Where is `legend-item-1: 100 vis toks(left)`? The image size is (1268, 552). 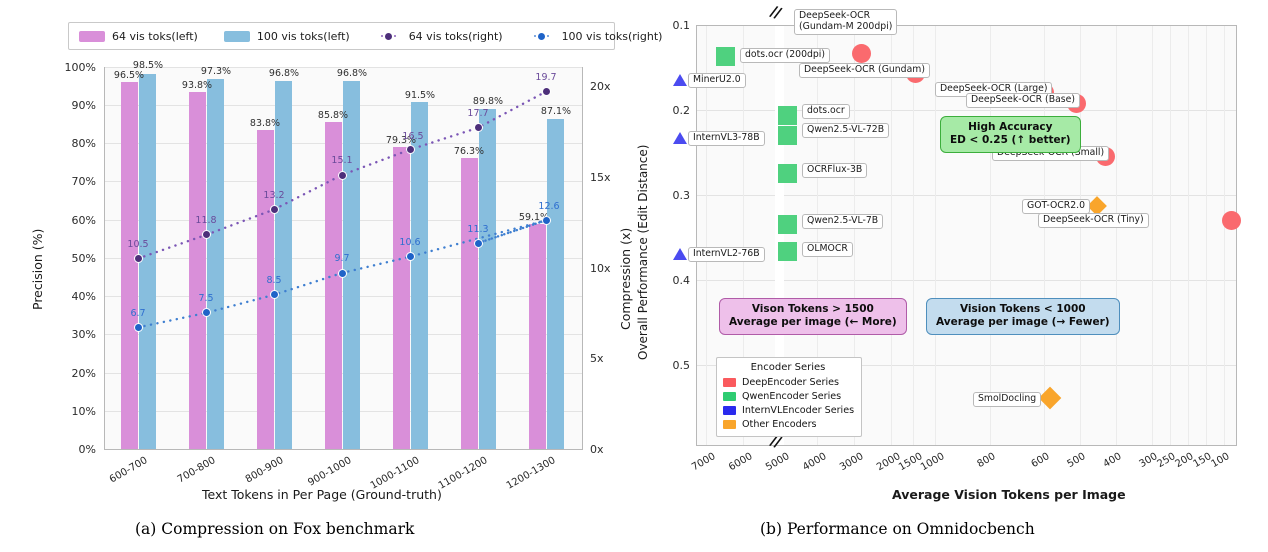
legend-item-1: 100 vis toks(left) is located at coordinates (286, 36).